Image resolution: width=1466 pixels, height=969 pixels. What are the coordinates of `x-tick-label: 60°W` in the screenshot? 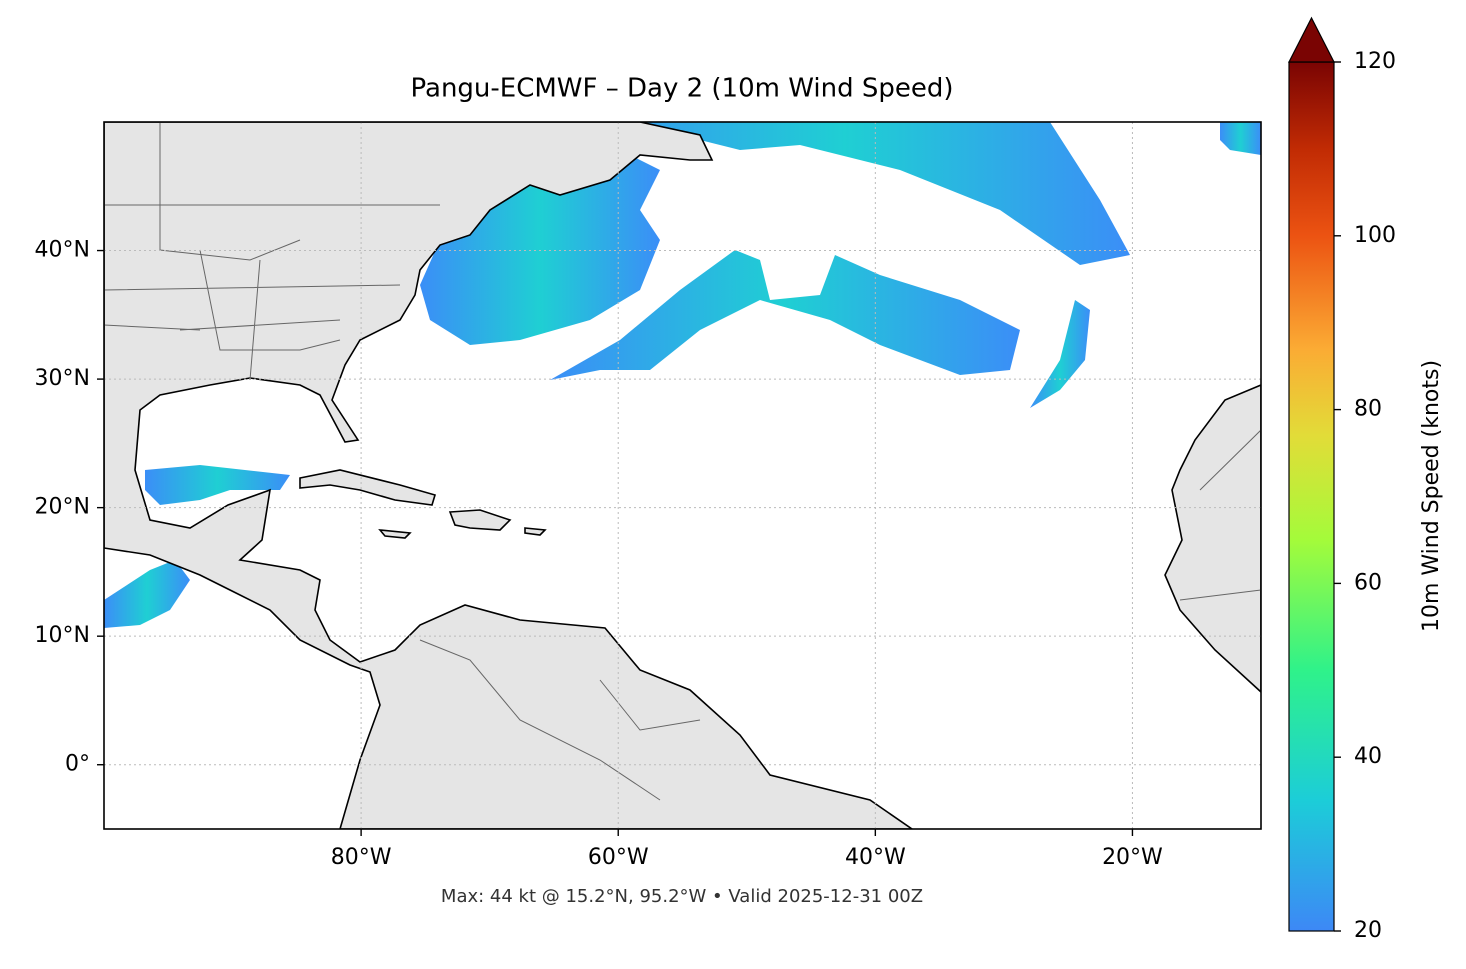 It's located at (618, 857).